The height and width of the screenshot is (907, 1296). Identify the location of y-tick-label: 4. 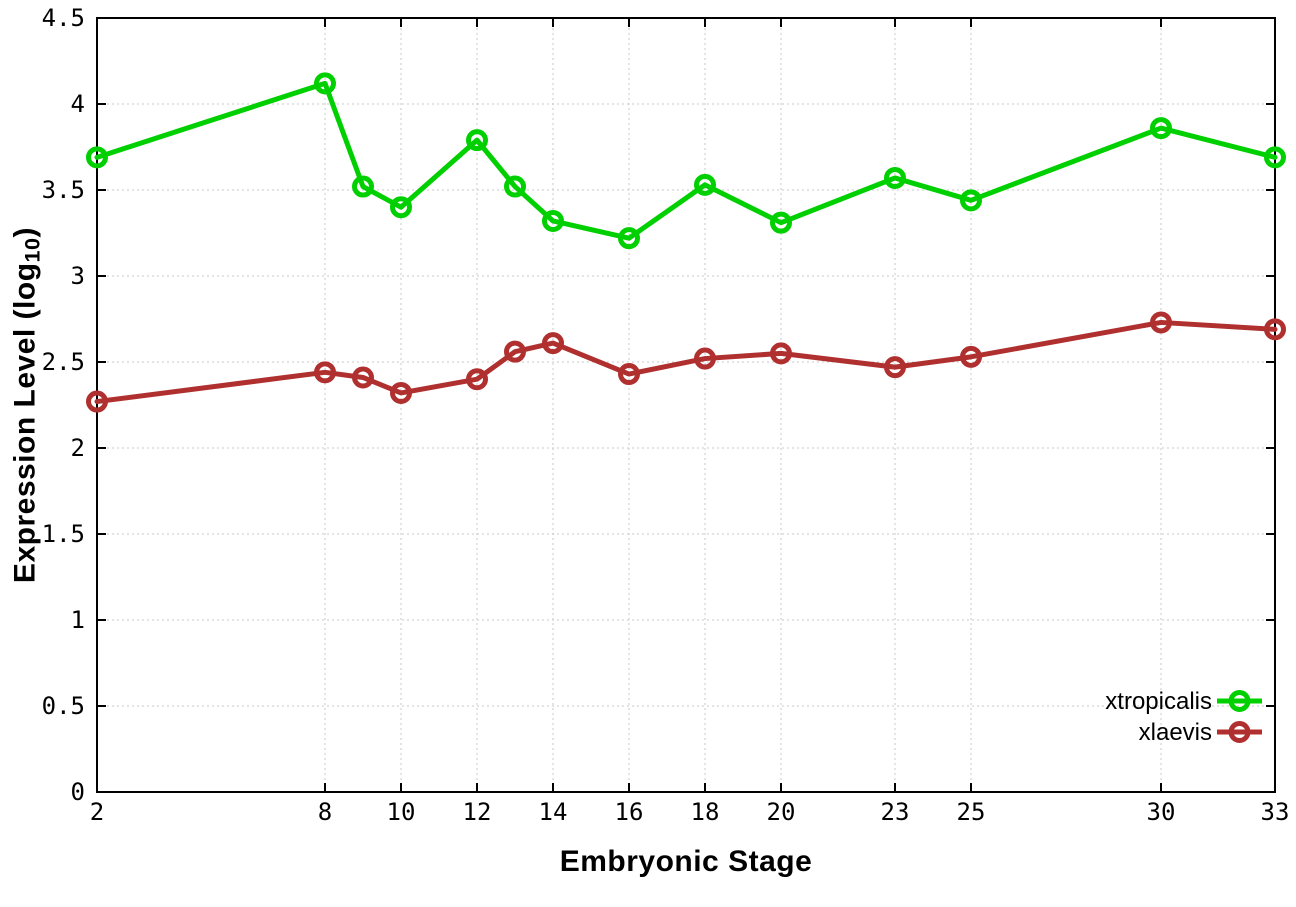
(78, 104).